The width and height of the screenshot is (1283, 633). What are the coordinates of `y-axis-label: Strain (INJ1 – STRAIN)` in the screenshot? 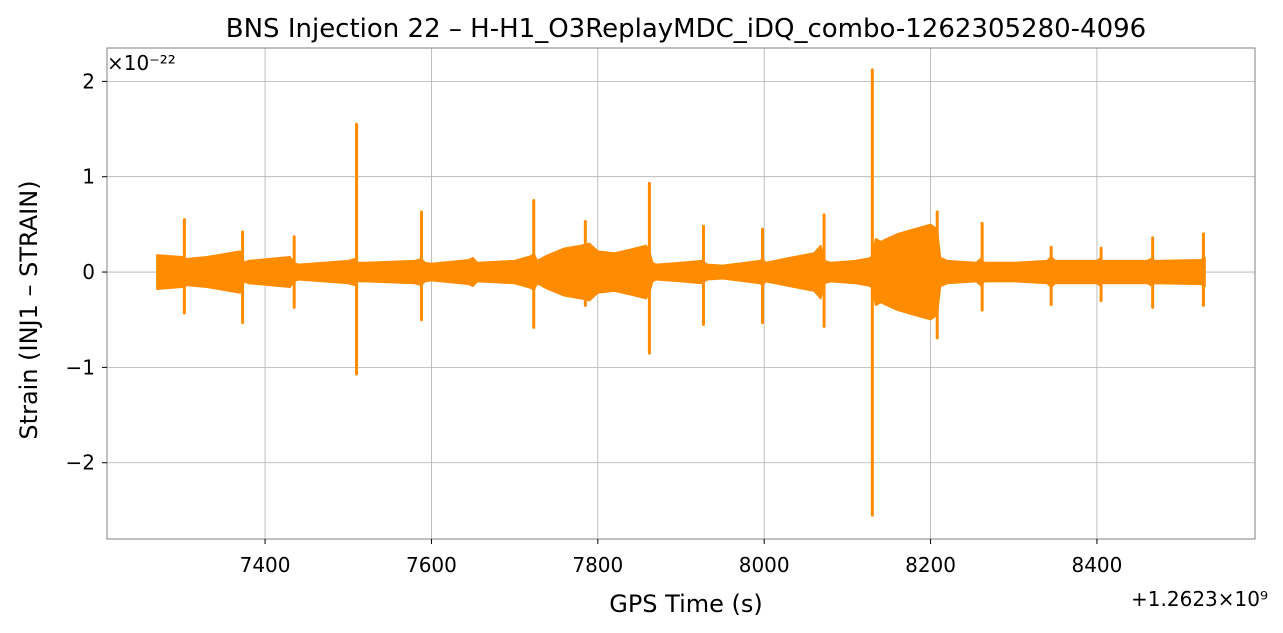 It's located at (29, 309).